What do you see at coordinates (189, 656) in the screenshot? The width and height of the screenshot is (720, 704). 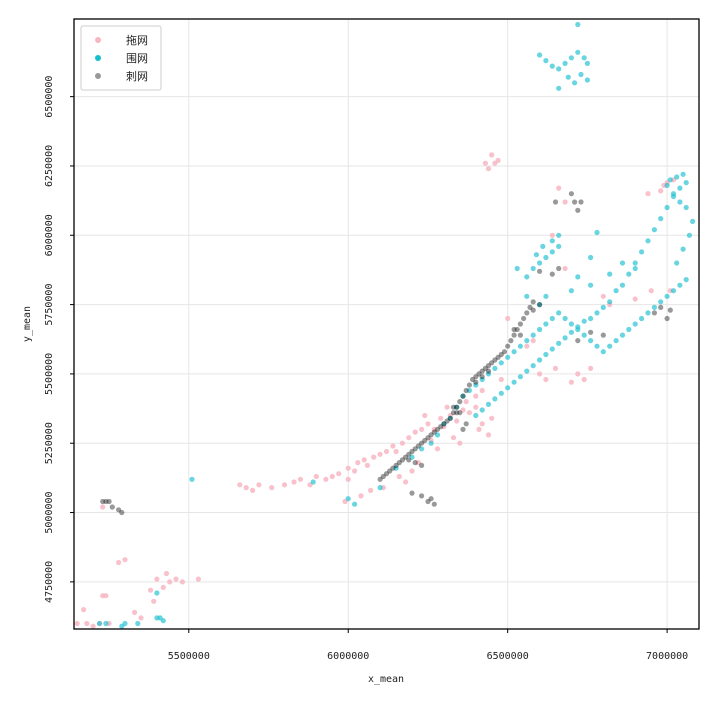 I see `x-tick-label: 5500000` at bounding box center [189, 656].